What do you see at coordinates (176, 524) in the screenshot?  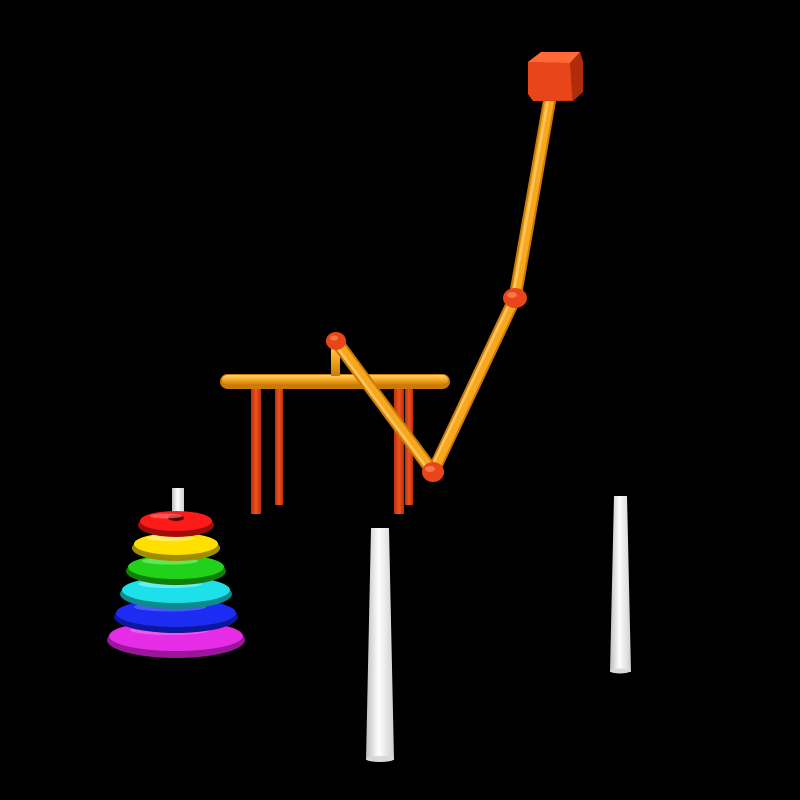 I see `ring-red` at bounding box center [176, 524].